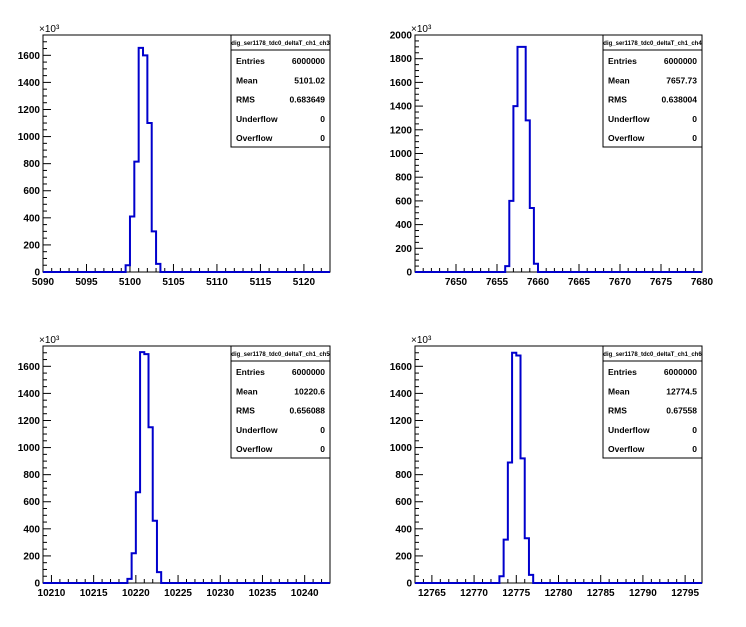 This screenshot has height=627, width=746. Describe the element at coordinates (497, 282) in the screenshot. I see `x-tick-label: 7655` at that location.